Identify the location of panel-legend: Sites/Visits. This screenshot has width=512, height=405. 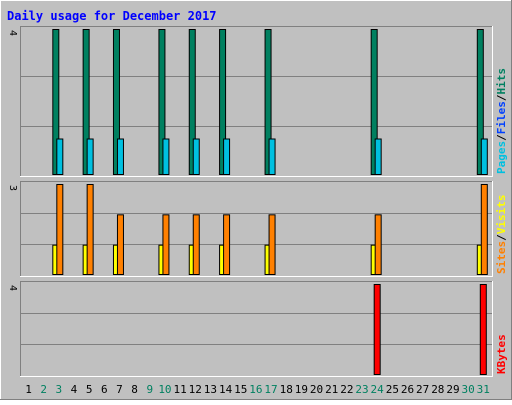
(501, 235).